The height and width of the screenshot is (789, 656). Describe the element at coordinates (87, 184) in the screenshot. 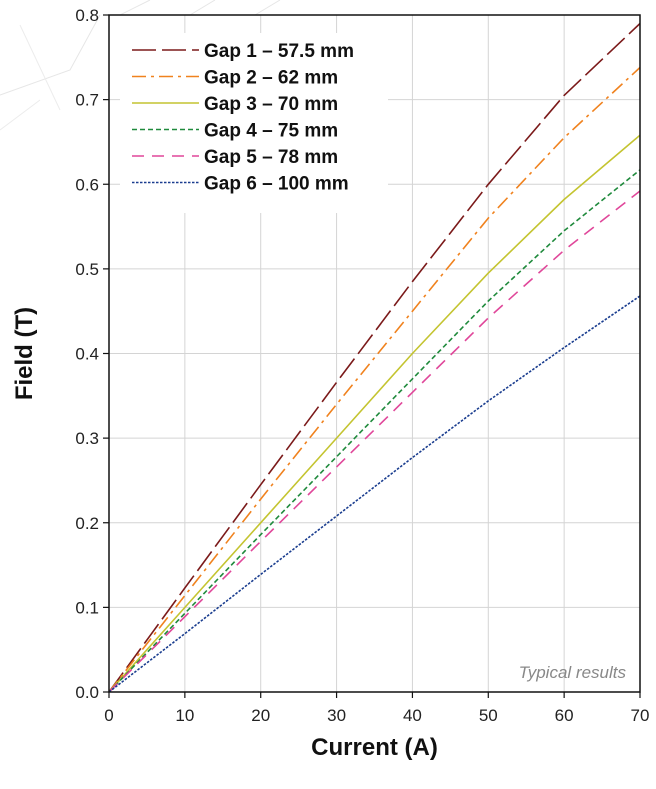

I see `y-tick-label: 0.6` at that location.